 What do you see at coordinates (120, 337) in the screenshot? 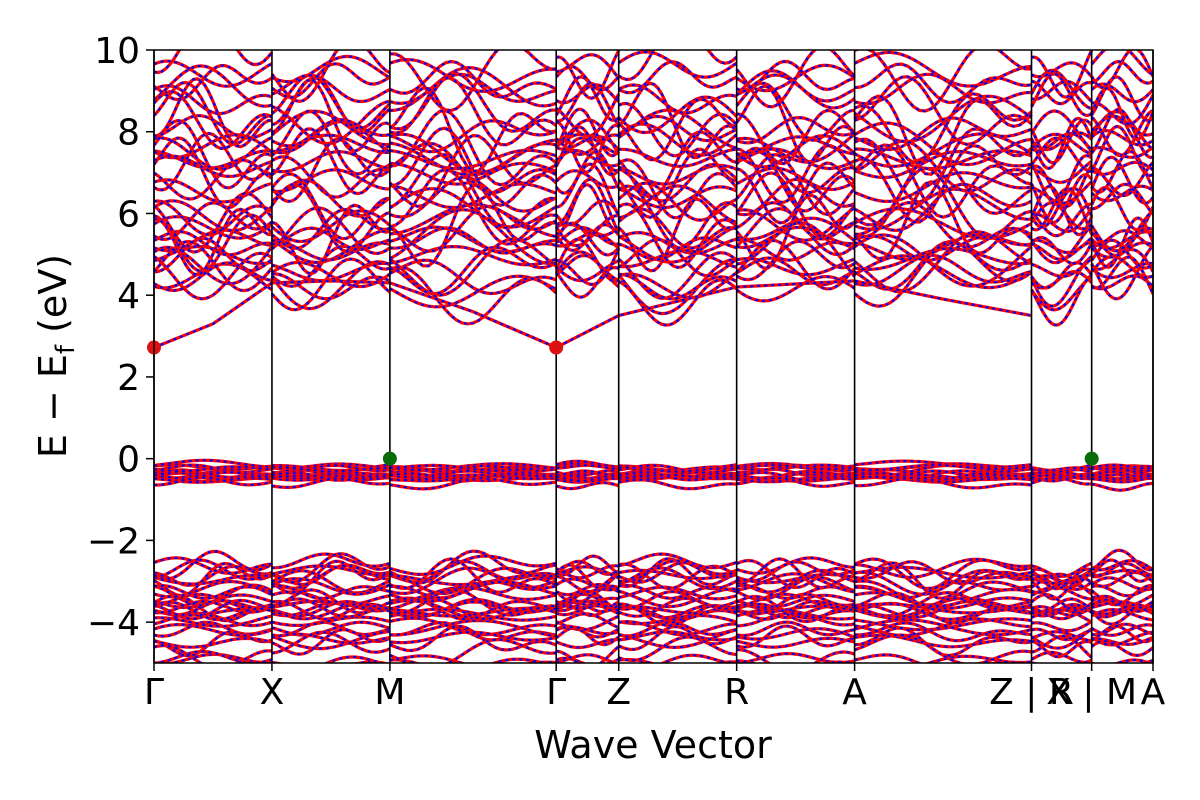
I see `y-ticks: 10 8 6 4 2 0 −2 −4` at bounding box center [120, 337].